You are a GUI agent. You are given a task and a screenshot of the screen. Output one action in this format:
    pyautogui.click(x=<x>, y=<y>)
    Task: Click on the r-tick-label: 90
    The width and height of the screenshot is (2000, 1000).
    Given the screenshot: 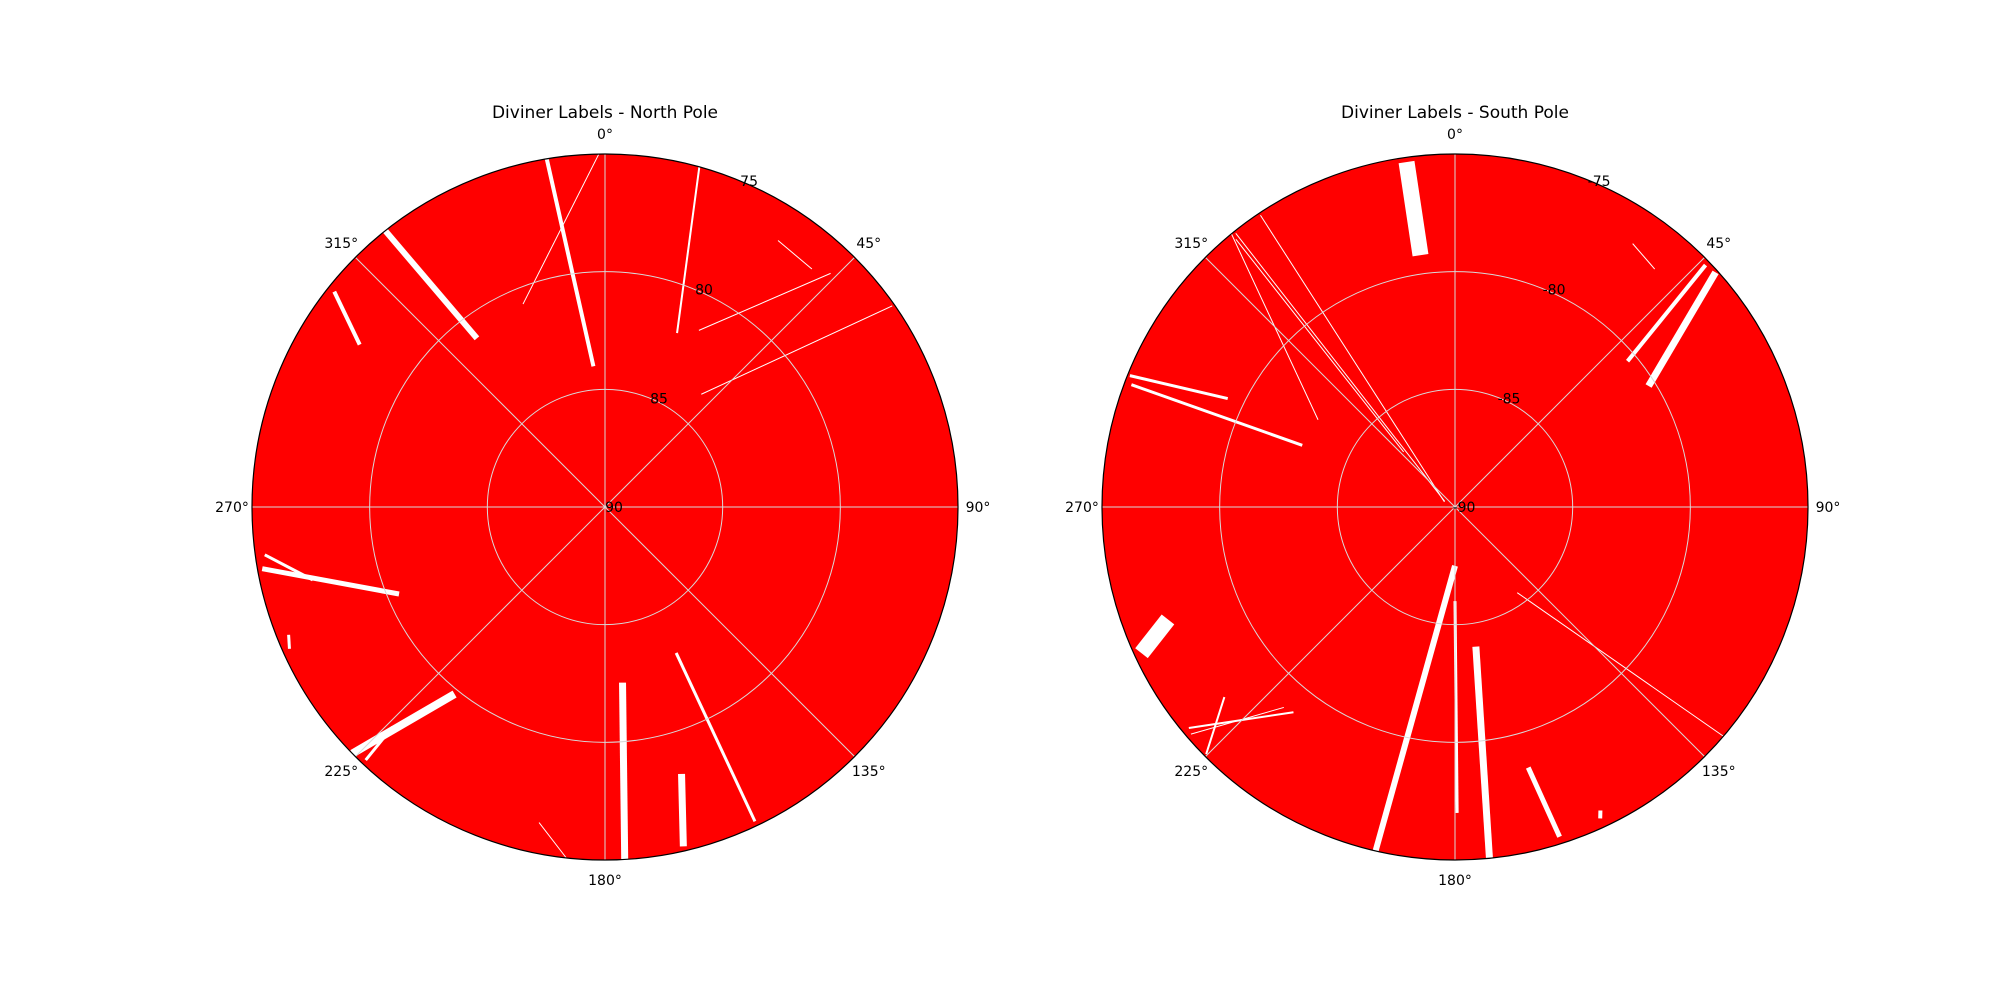 What is the action you would take?
    pyautogui.click(x=614, y=508)
    